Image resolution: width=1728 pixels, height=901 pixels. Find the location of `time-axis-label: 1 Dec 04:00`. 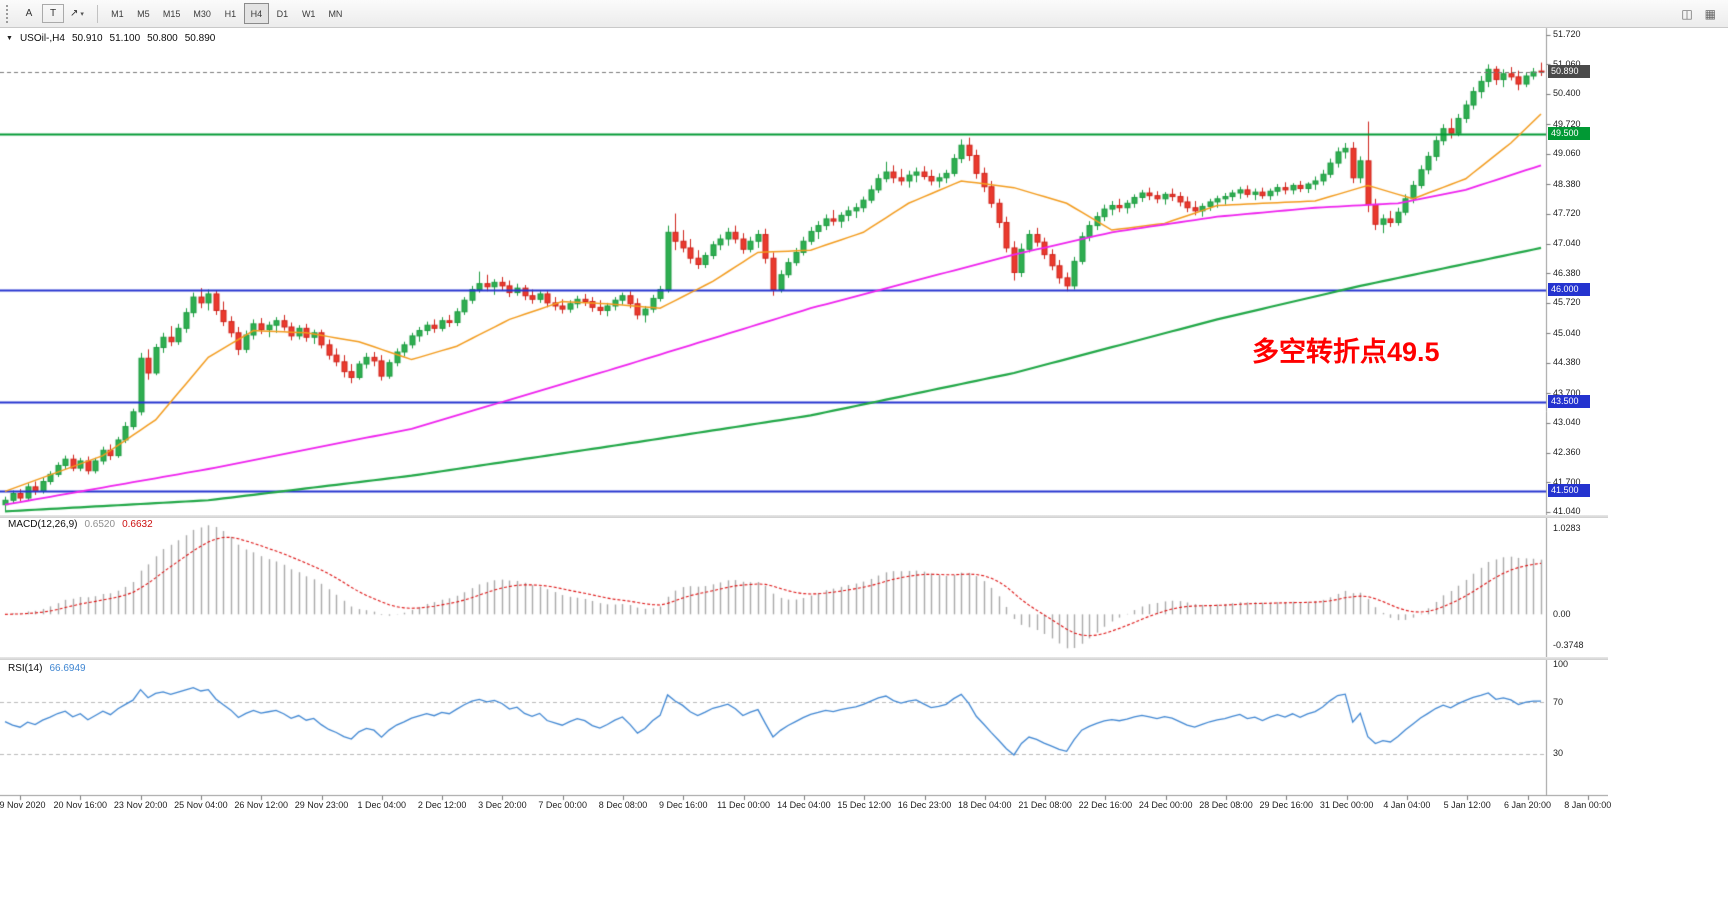

time-axis-label: 1 Dec 04:00 is located at coordinates (382, 805).